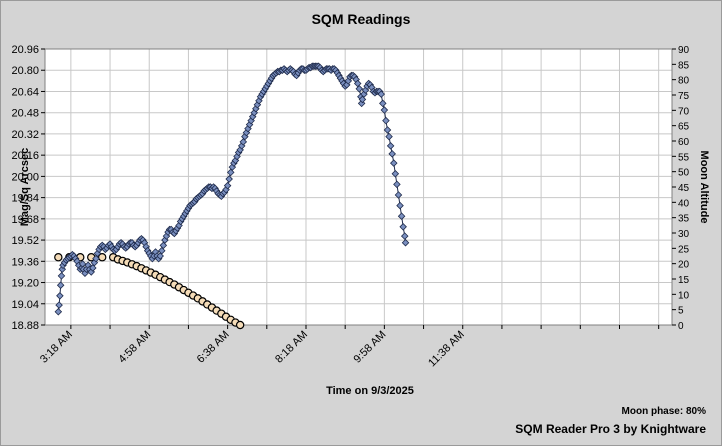 This screenshot has width=722, height=446. Describe the element at coordinates (684, 265) in the screenshot. I see `y2-tick-label: 20` at that location.